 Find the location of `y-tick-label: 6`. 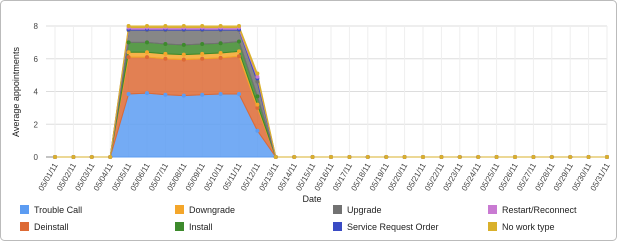

y-tick-label: 6 is located at coordinates (36, 59).